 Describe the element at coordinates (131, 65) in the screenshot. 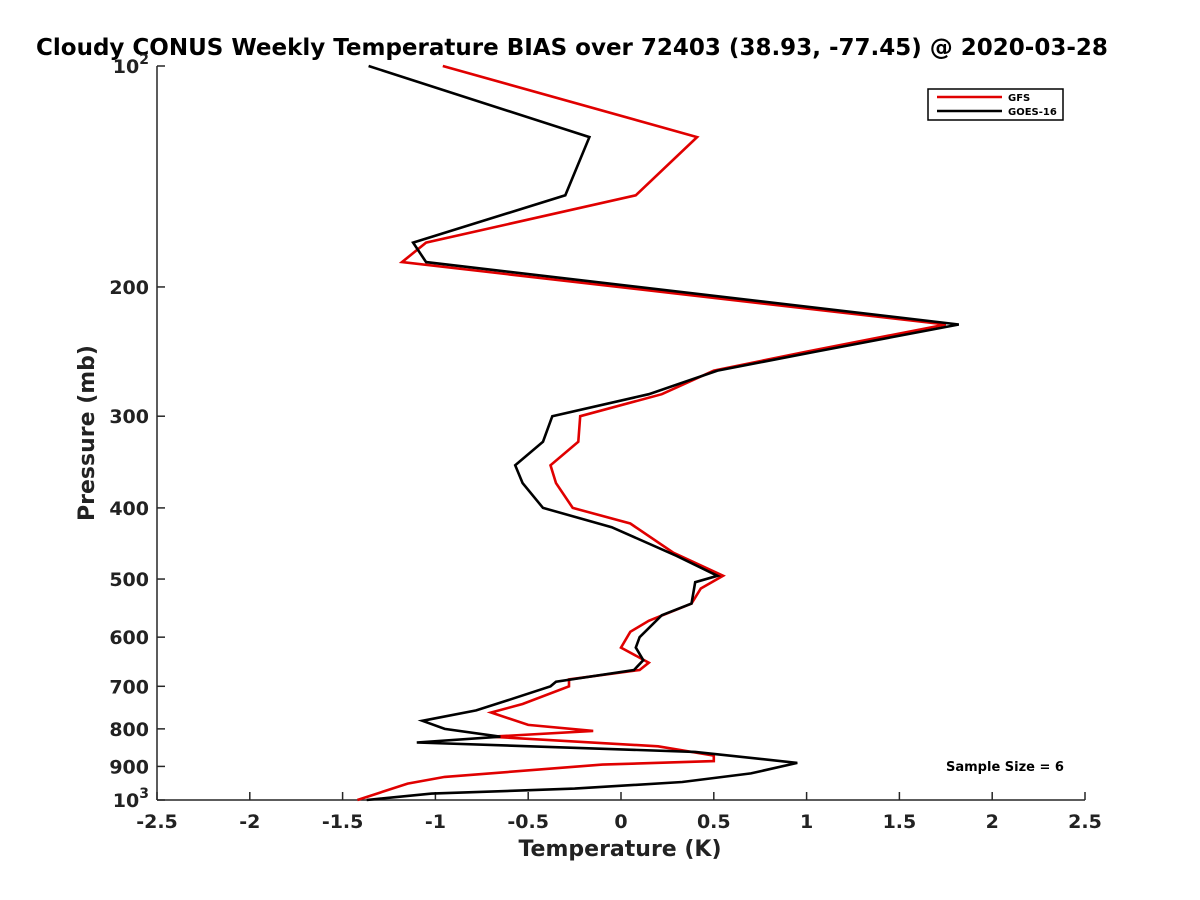

I see `y-tick-label: 10²` at that location.